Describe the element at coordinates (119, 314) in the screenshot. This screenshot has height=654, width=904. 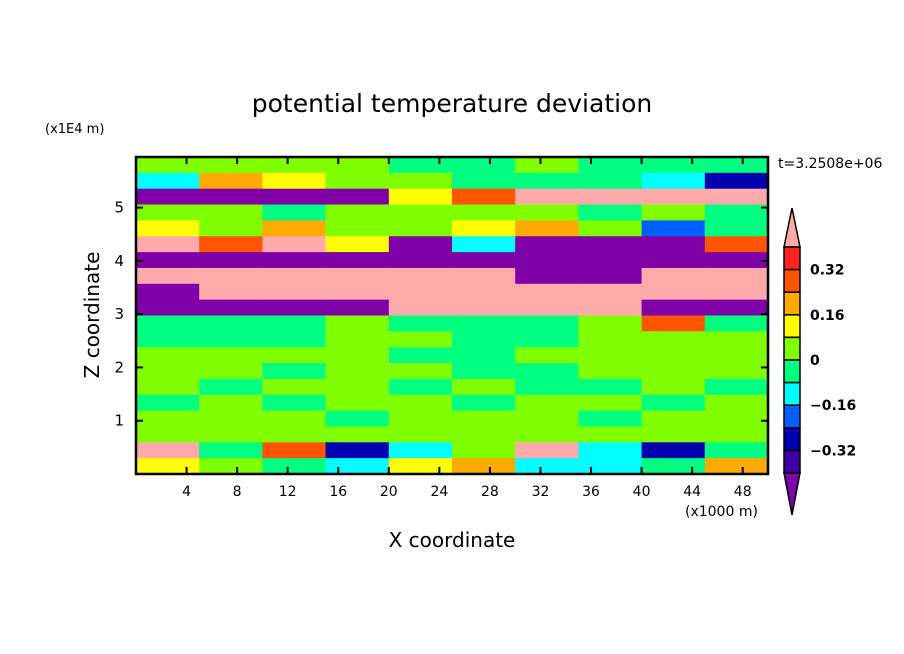
I see `y-tick-label: 3` at that location.